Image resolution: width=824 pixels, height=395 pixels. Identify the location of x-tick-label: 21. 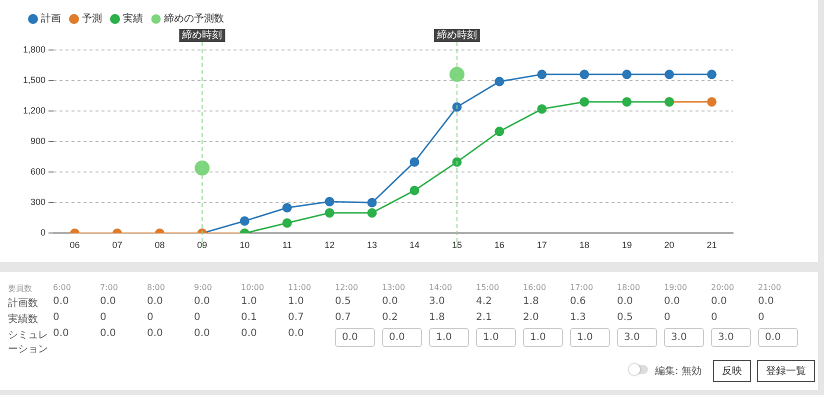
(711, 245).